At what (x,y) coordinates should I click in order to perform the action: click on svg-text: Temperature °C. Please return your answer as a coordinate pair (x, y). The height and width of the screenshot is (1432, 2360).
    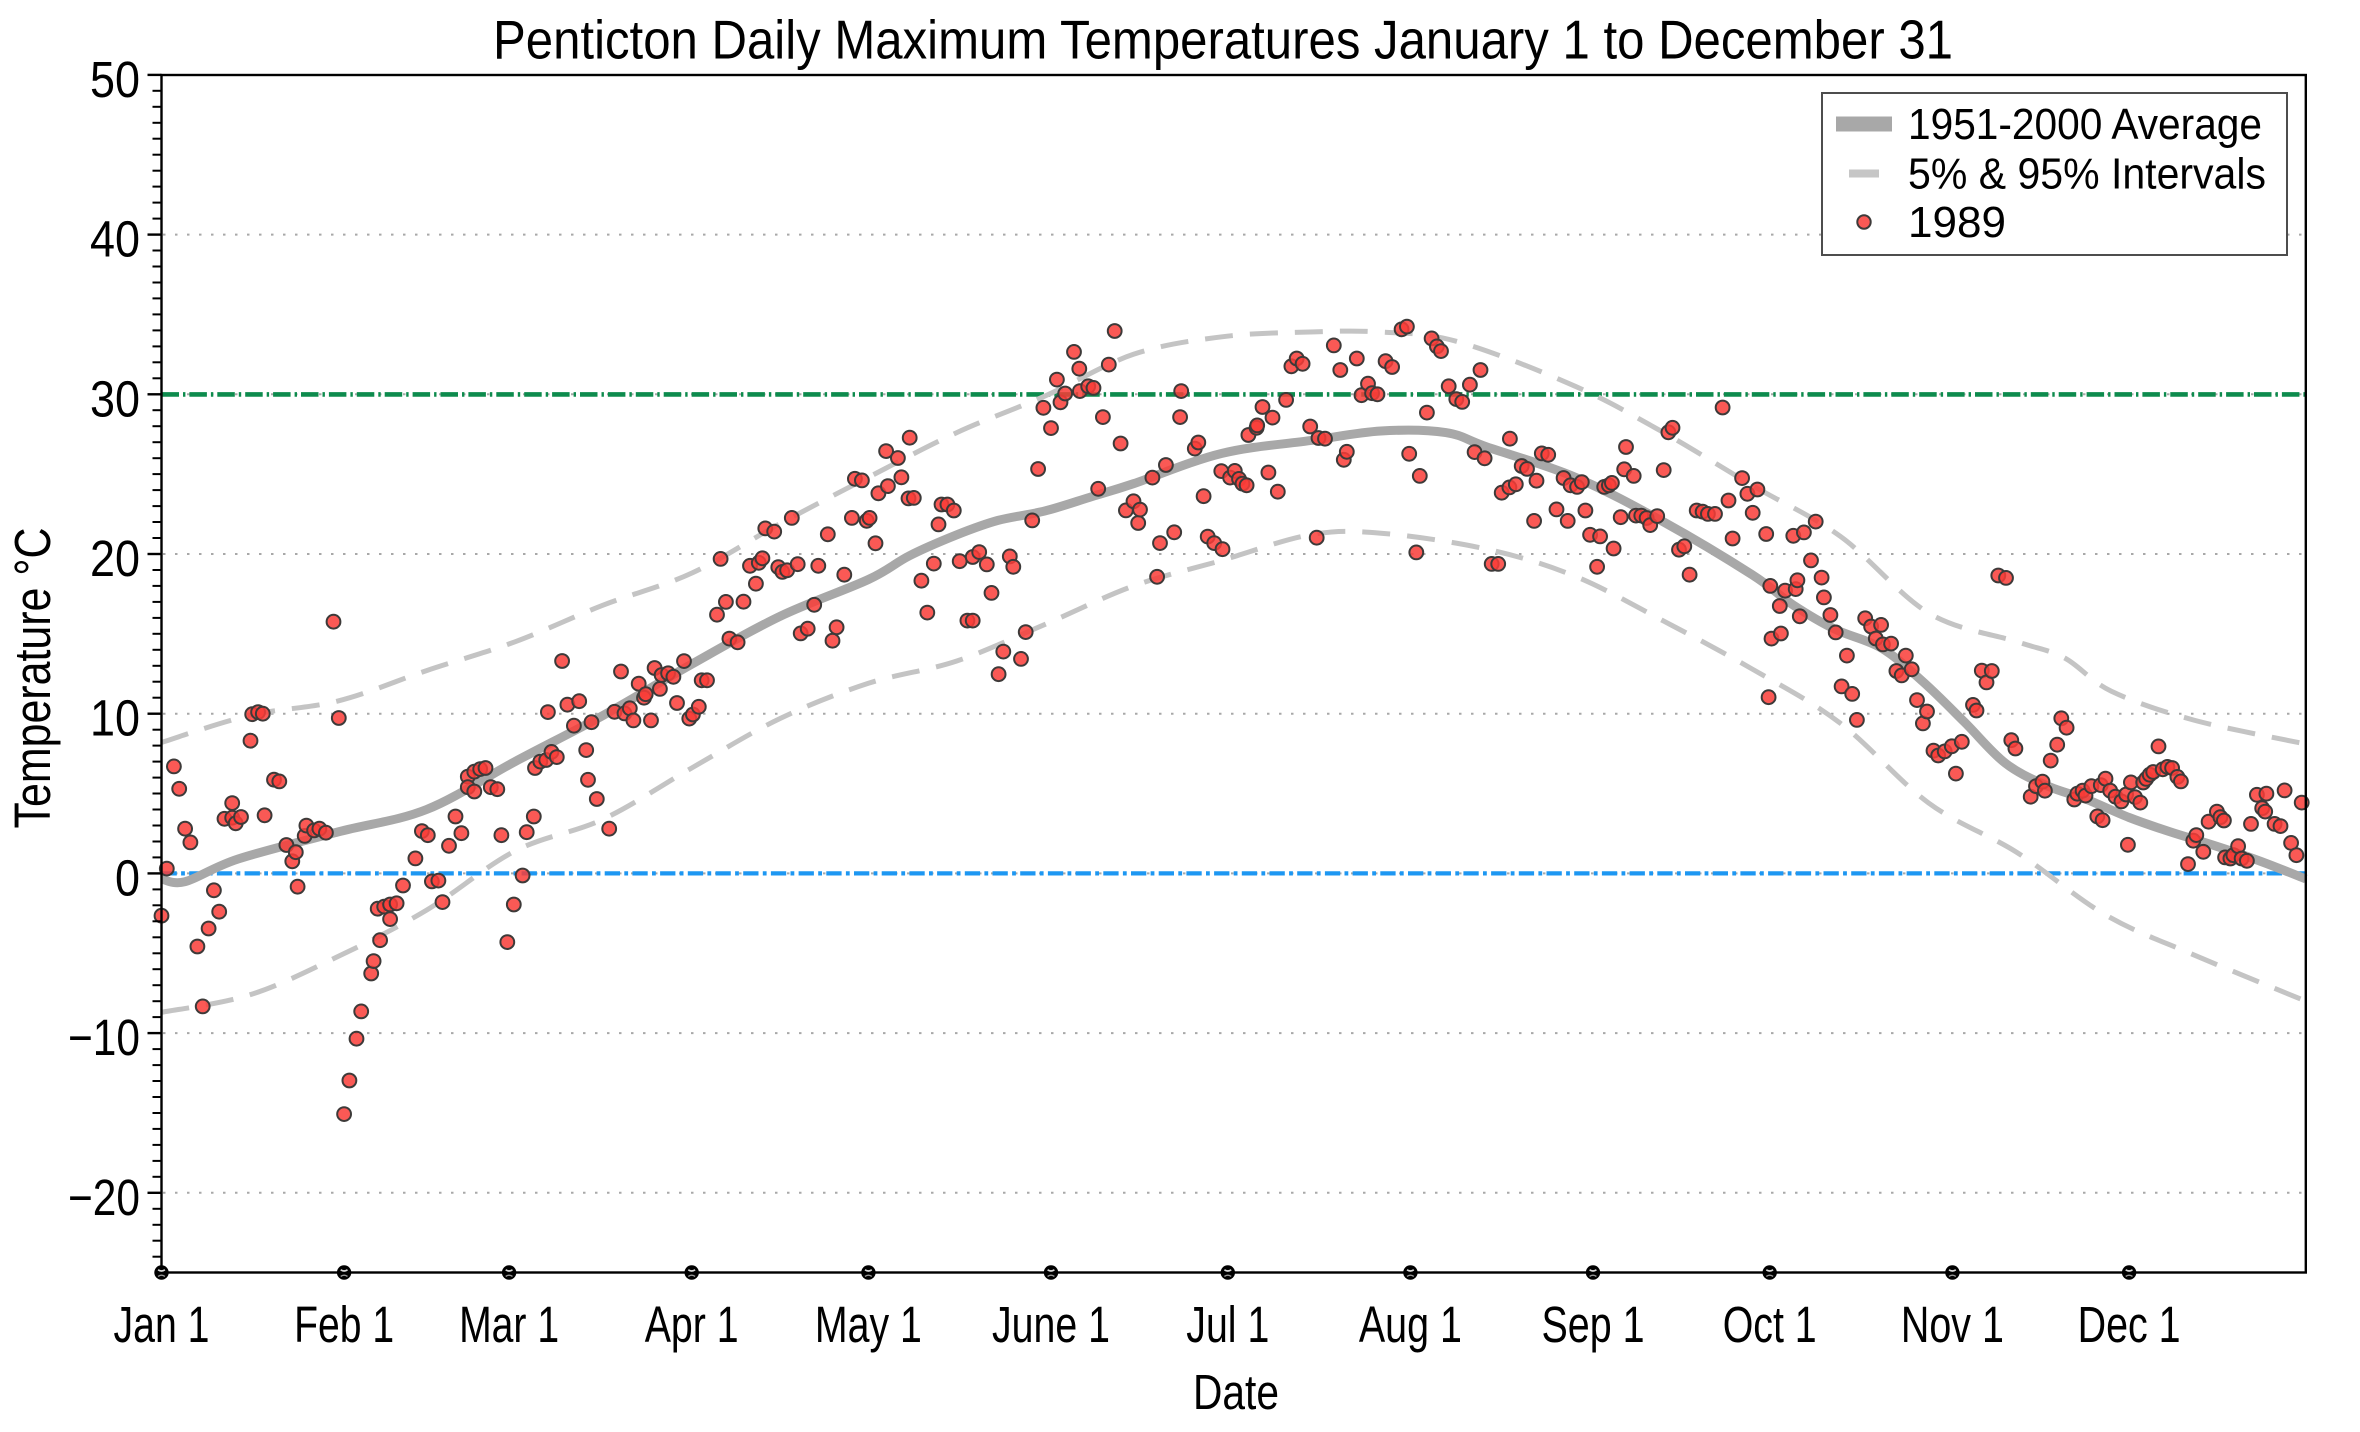
    Looking at the image, I should click on (32, 678).